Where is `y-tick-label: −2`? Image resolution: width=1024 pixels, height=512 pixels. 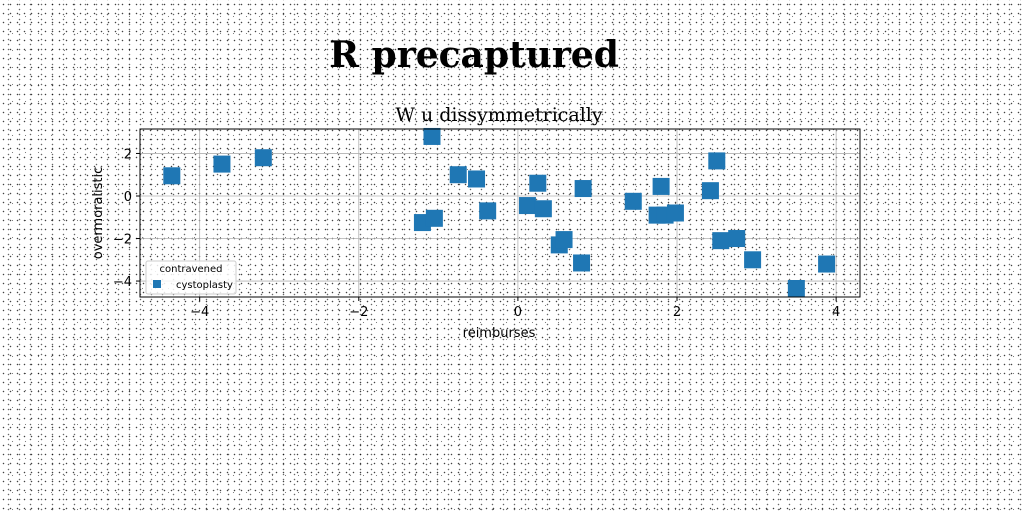 y-tick-label: −2 is located at coordinates (122, 240).